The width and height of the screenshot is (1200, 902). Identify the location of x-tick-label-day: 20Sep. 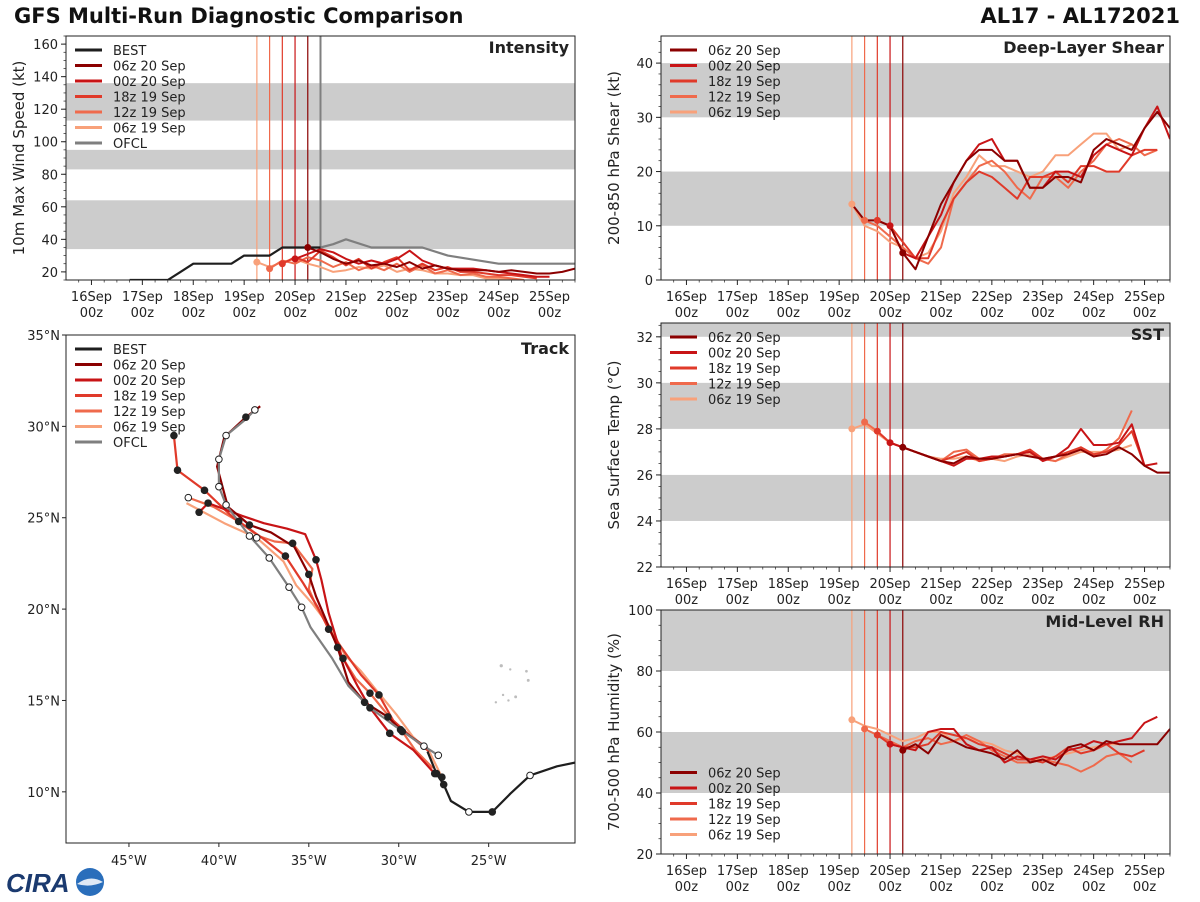
(890, 871).